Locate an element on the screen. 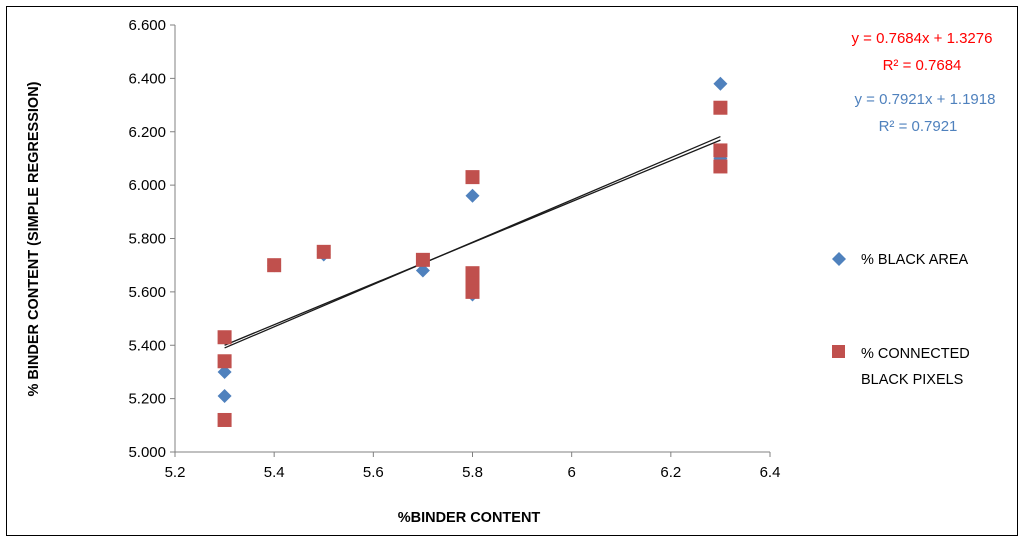 The width and height of the screenshot is (1026, 544). y-tick-label: 5.800 is located at coordinates (147, 239).